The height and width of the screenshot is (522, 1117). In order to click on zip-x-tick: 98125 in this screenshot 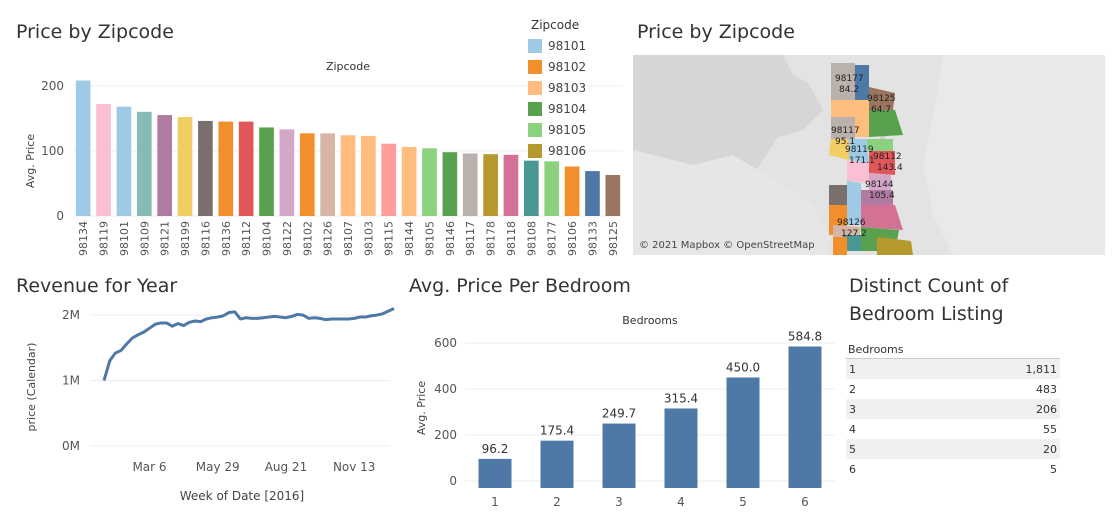, I will do `click(613, 238)`.